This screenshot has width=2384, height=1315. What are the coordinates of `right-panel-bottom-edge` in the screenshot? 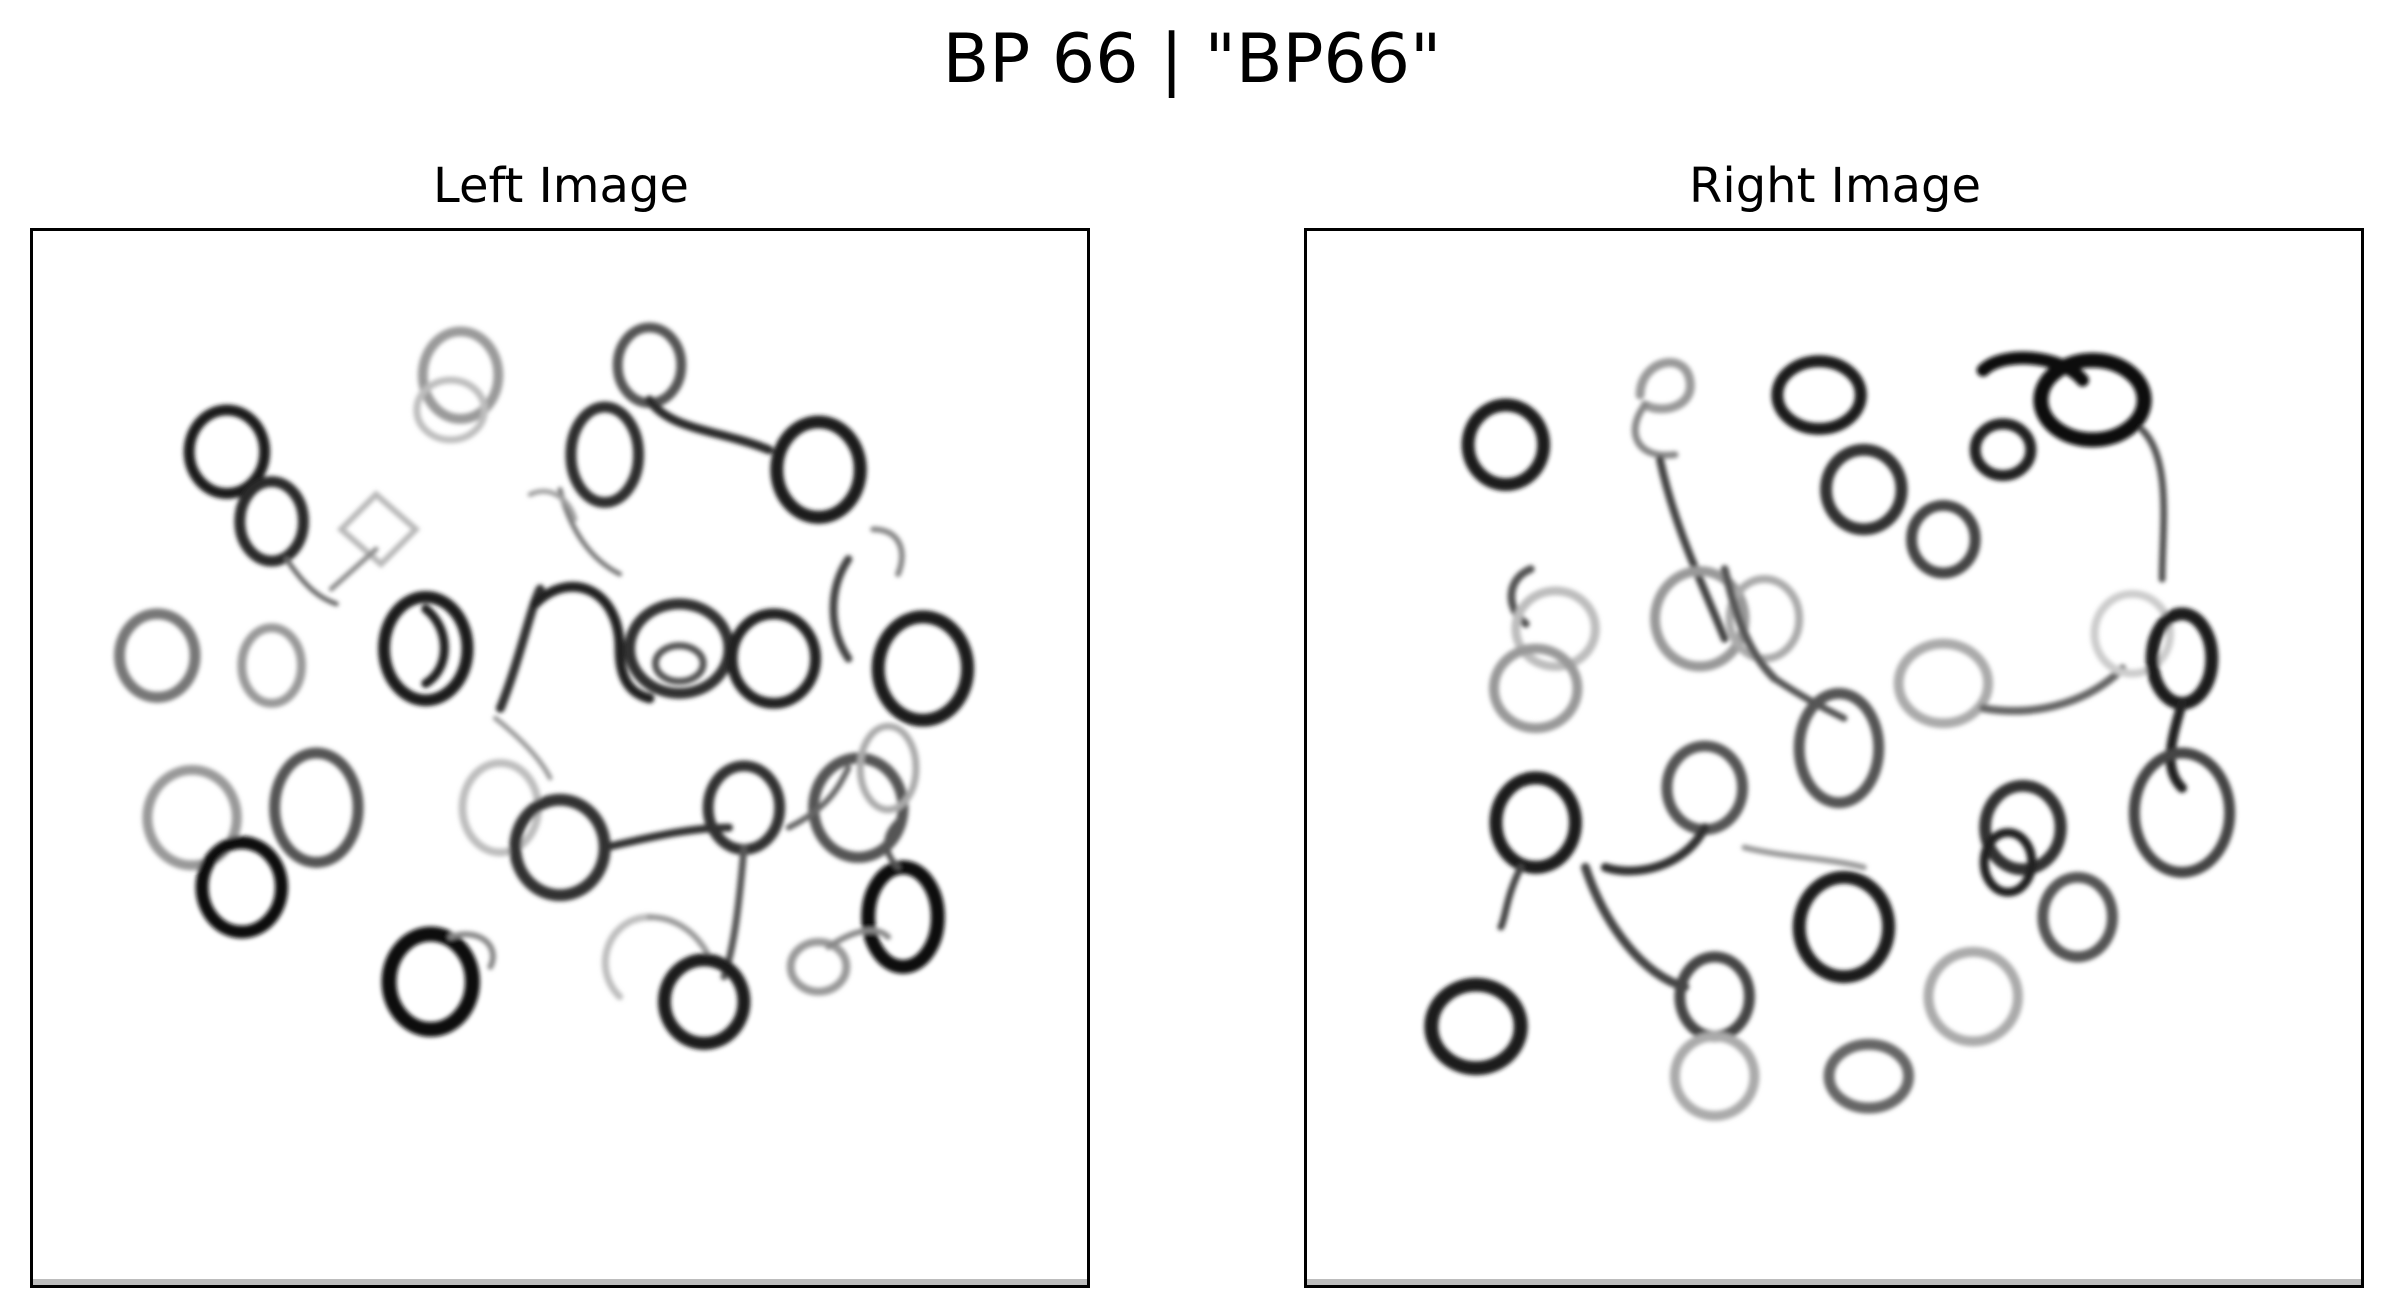 It's located at (1834, 1282).